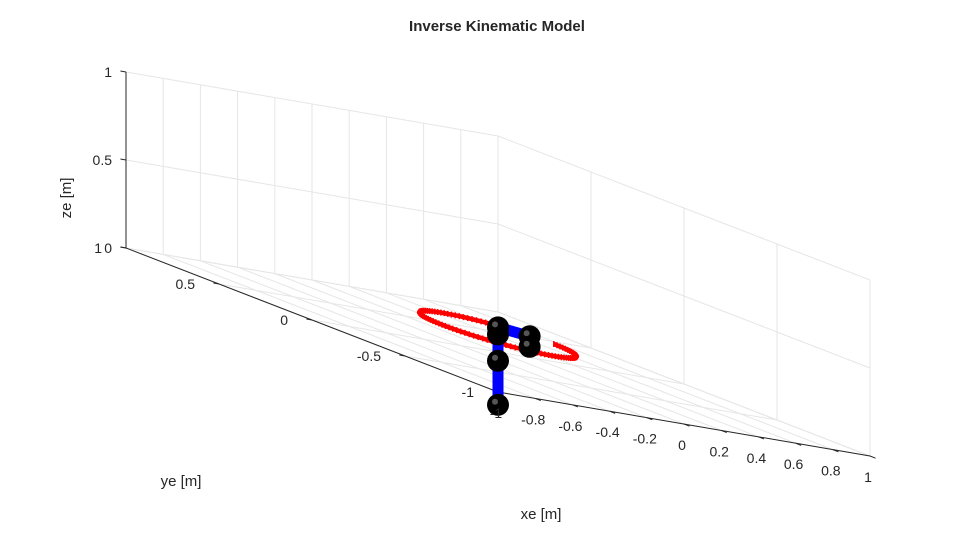  What do you see at coordinates (497, 26) in the screenshot?
I see `chart-title: Inverse Kinematic Model` at bounding box center [497, 26].